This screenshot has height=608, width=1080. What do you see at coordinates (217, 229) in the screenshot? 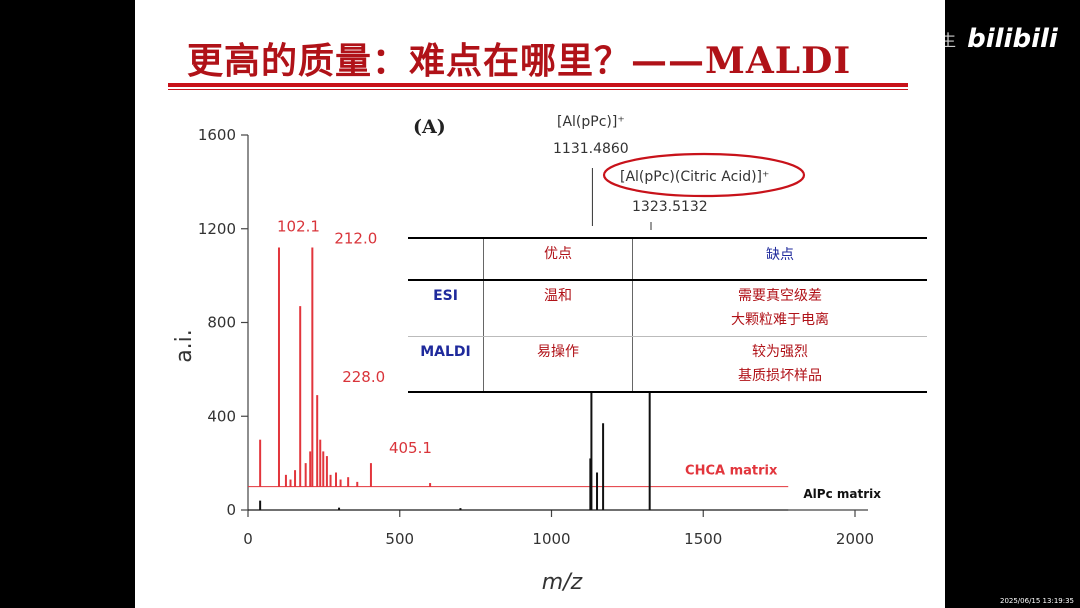
I see `y-tick-label: 1200` at bounding box center [217, 229].